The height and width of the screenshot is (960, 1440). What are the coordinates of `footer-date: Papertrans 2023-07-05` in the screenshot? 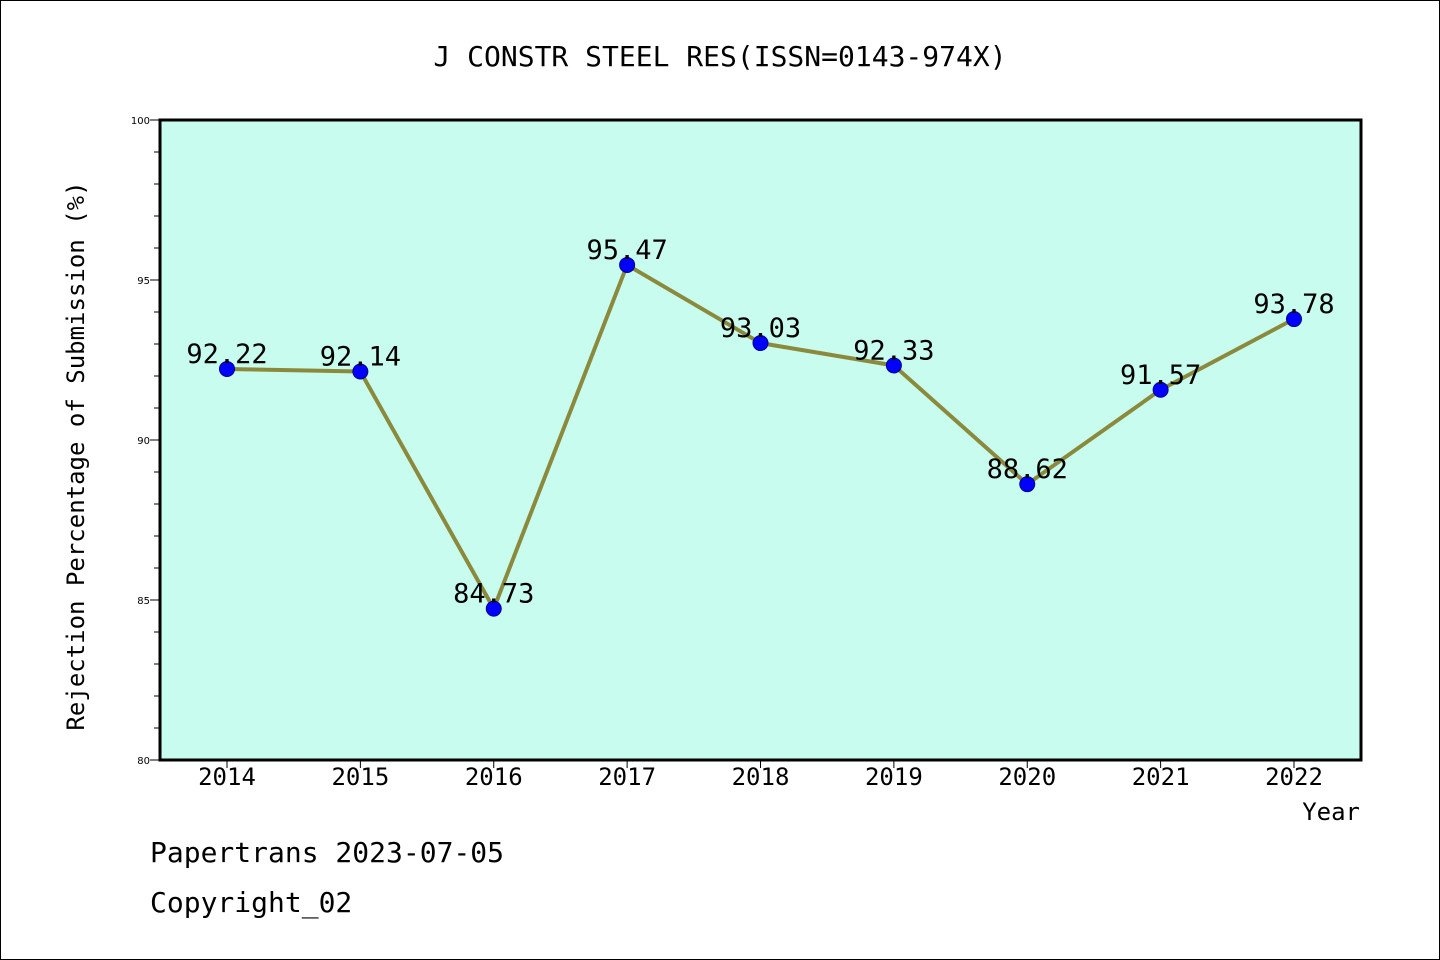 It's located at (327, 852).